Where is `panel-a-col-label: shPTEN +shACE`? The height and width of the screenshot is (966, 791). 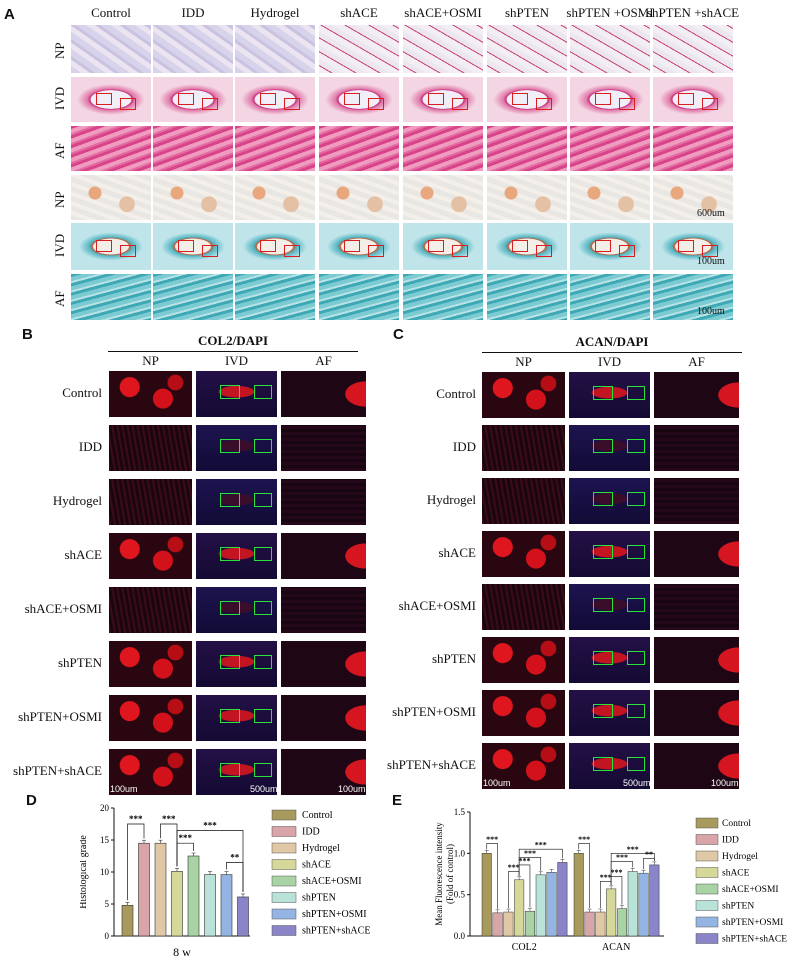 panel-a-col-label: shPTEN +shACE is located at coordinates (693, 12).